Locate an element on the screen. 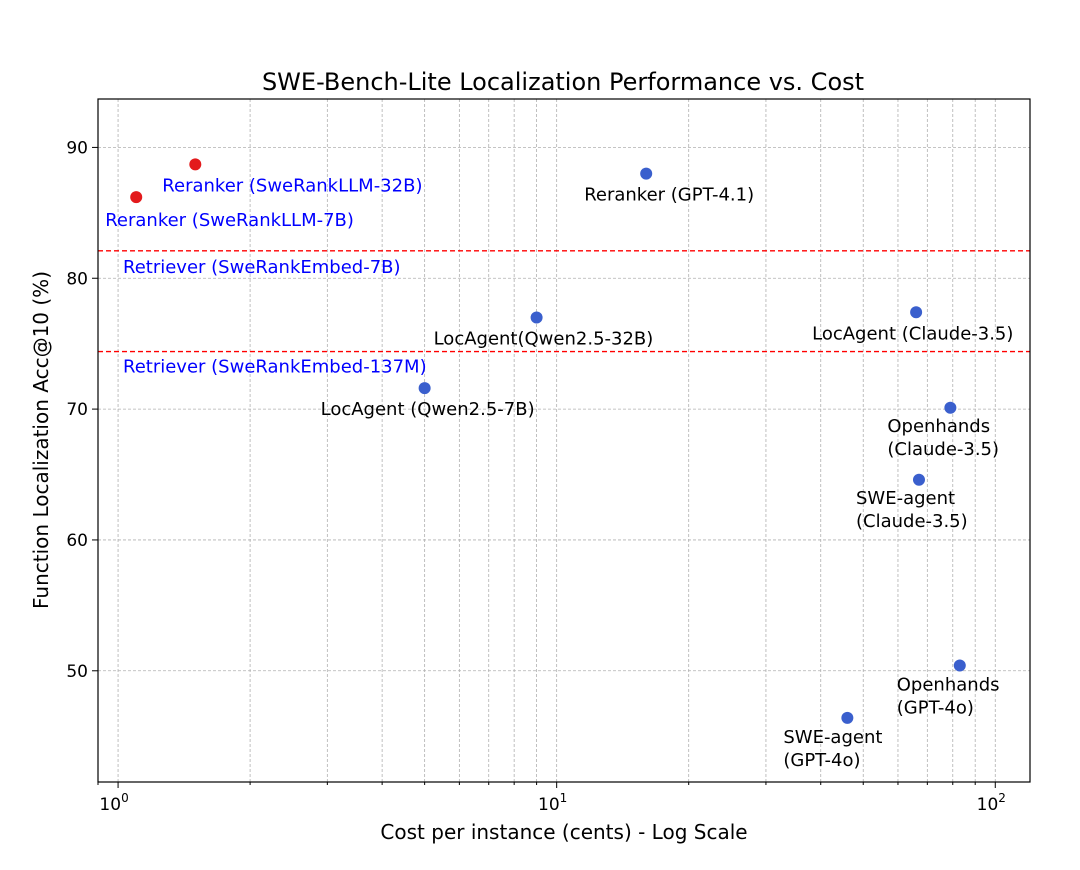  y-tick-label: 60 is located at coordinates (77, 541).